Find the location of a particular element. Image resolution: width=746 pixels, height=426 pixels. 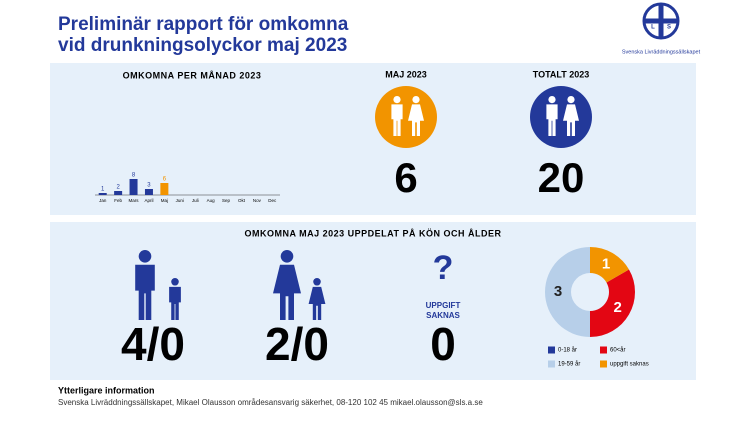

unknown-label: SAKNAS is located at coordinates (443, 315).